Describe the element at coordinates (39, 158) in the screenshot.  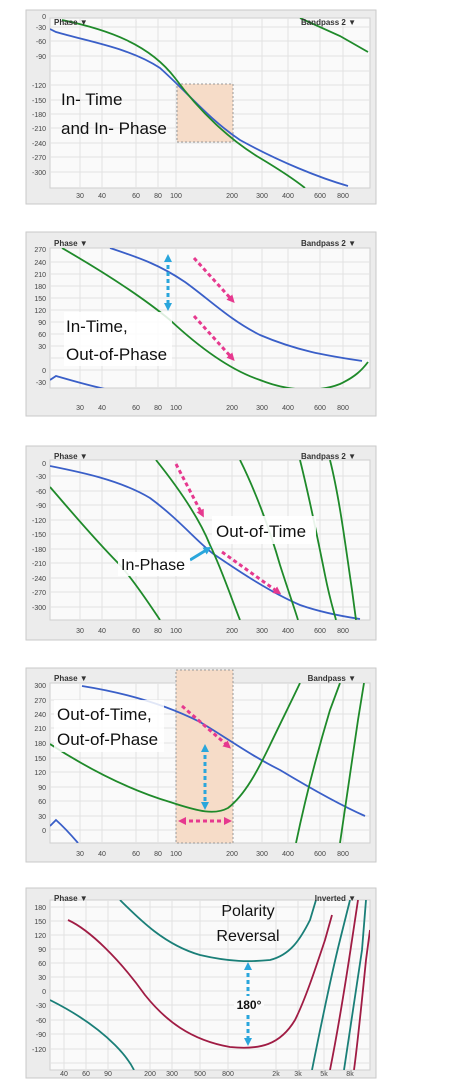
I see `y-tick: -270` at that location.